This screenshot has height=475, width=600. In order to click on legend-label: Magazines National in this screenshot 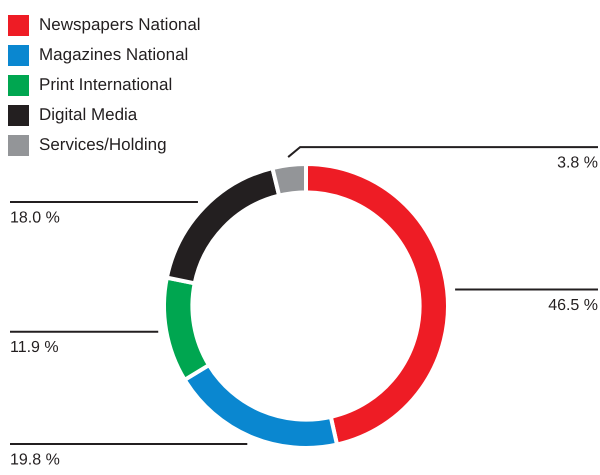, I will do `click(113, 55)`.